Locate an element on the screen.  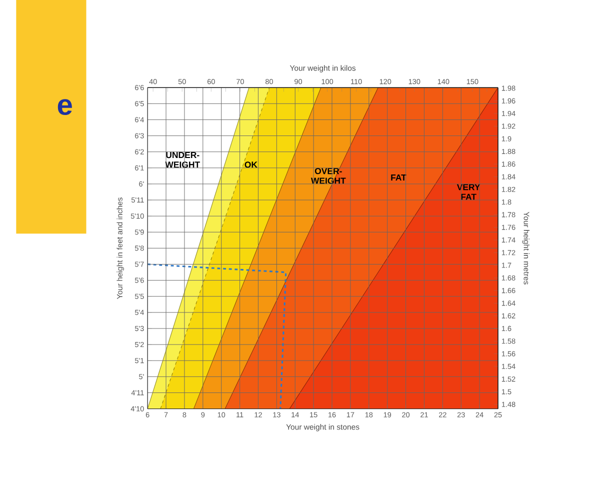
text: e is located at coordinates (65, 107).